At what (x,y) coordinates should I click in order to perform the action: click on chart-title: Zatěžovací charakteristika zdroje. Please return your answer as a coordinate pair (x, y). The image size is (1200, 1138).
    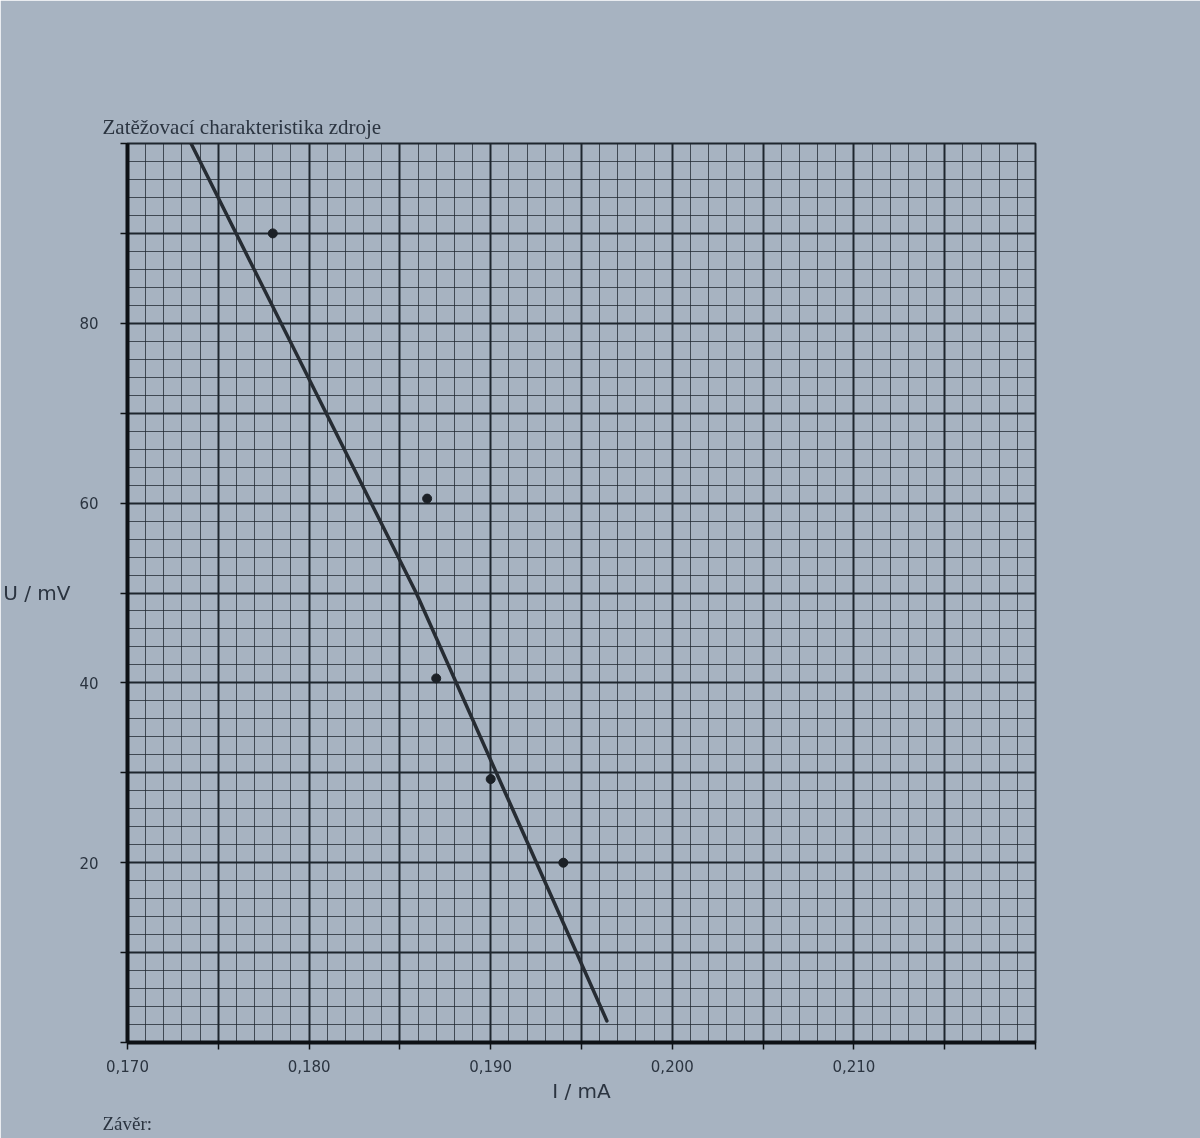
    Looking at the image, I should click on (242, 126).